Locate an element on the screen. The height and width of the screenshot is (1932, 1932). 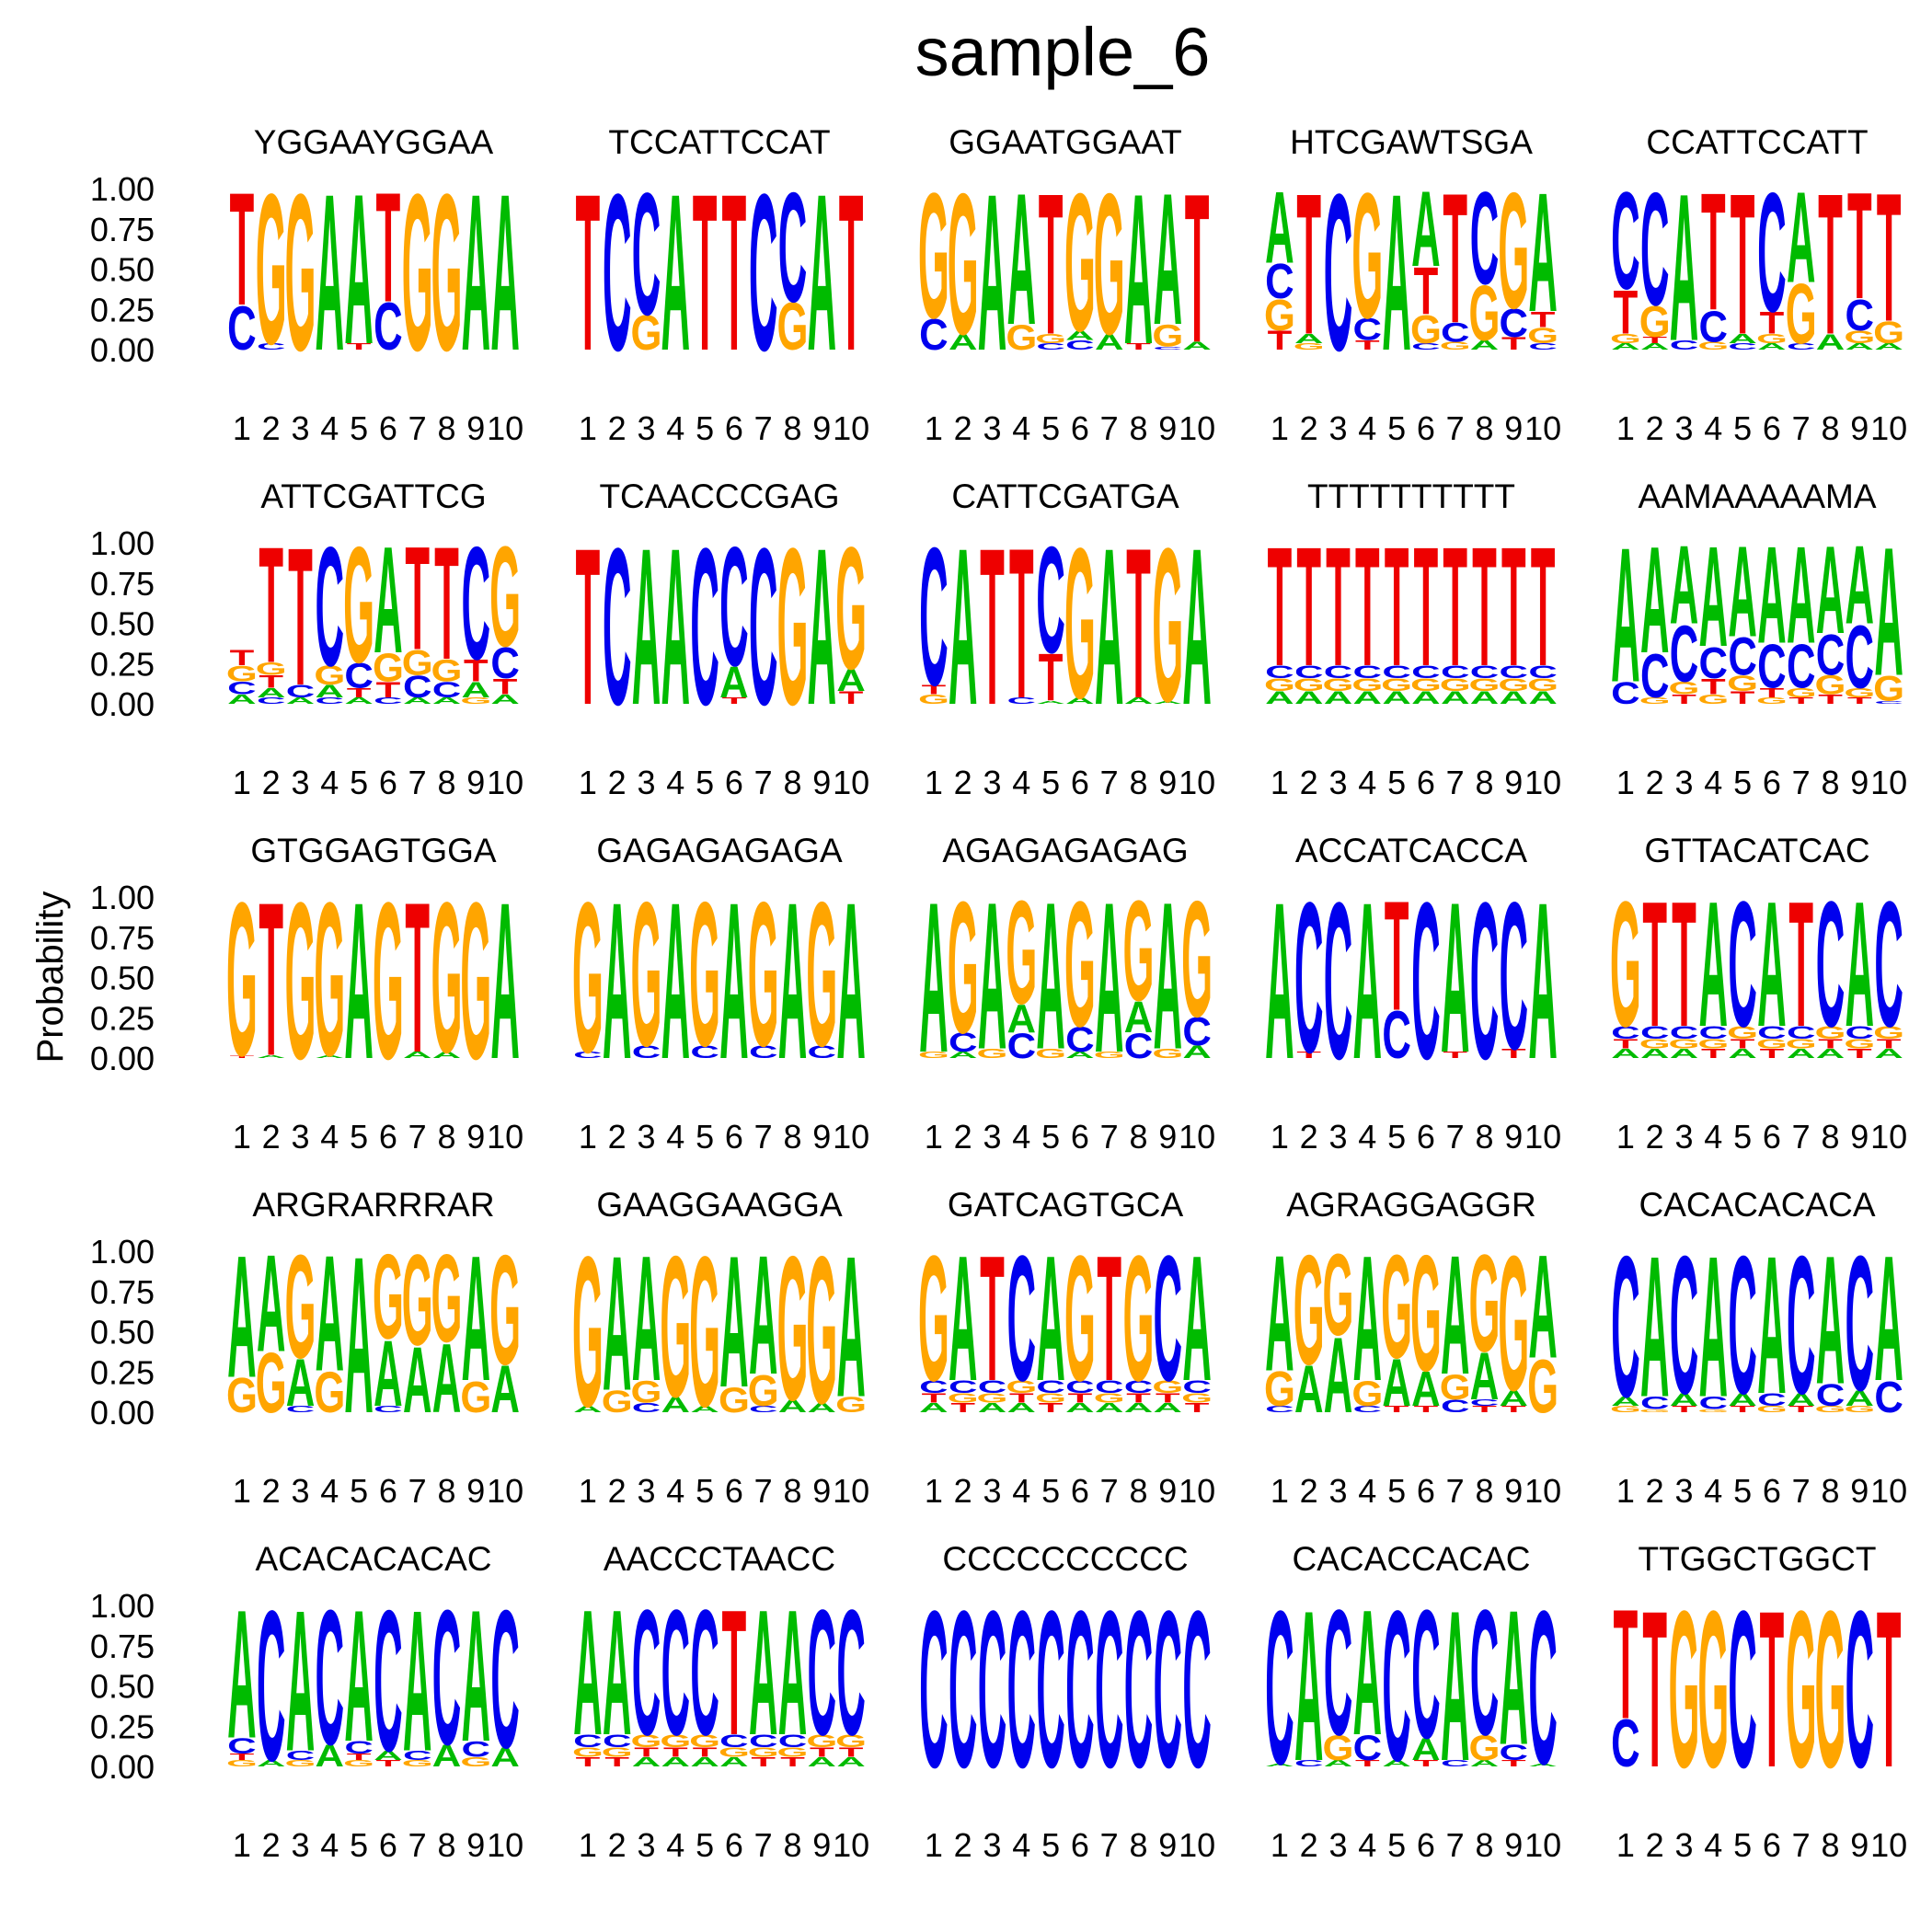
x-tick-label: 5 is located at coordinates (1396, 428).